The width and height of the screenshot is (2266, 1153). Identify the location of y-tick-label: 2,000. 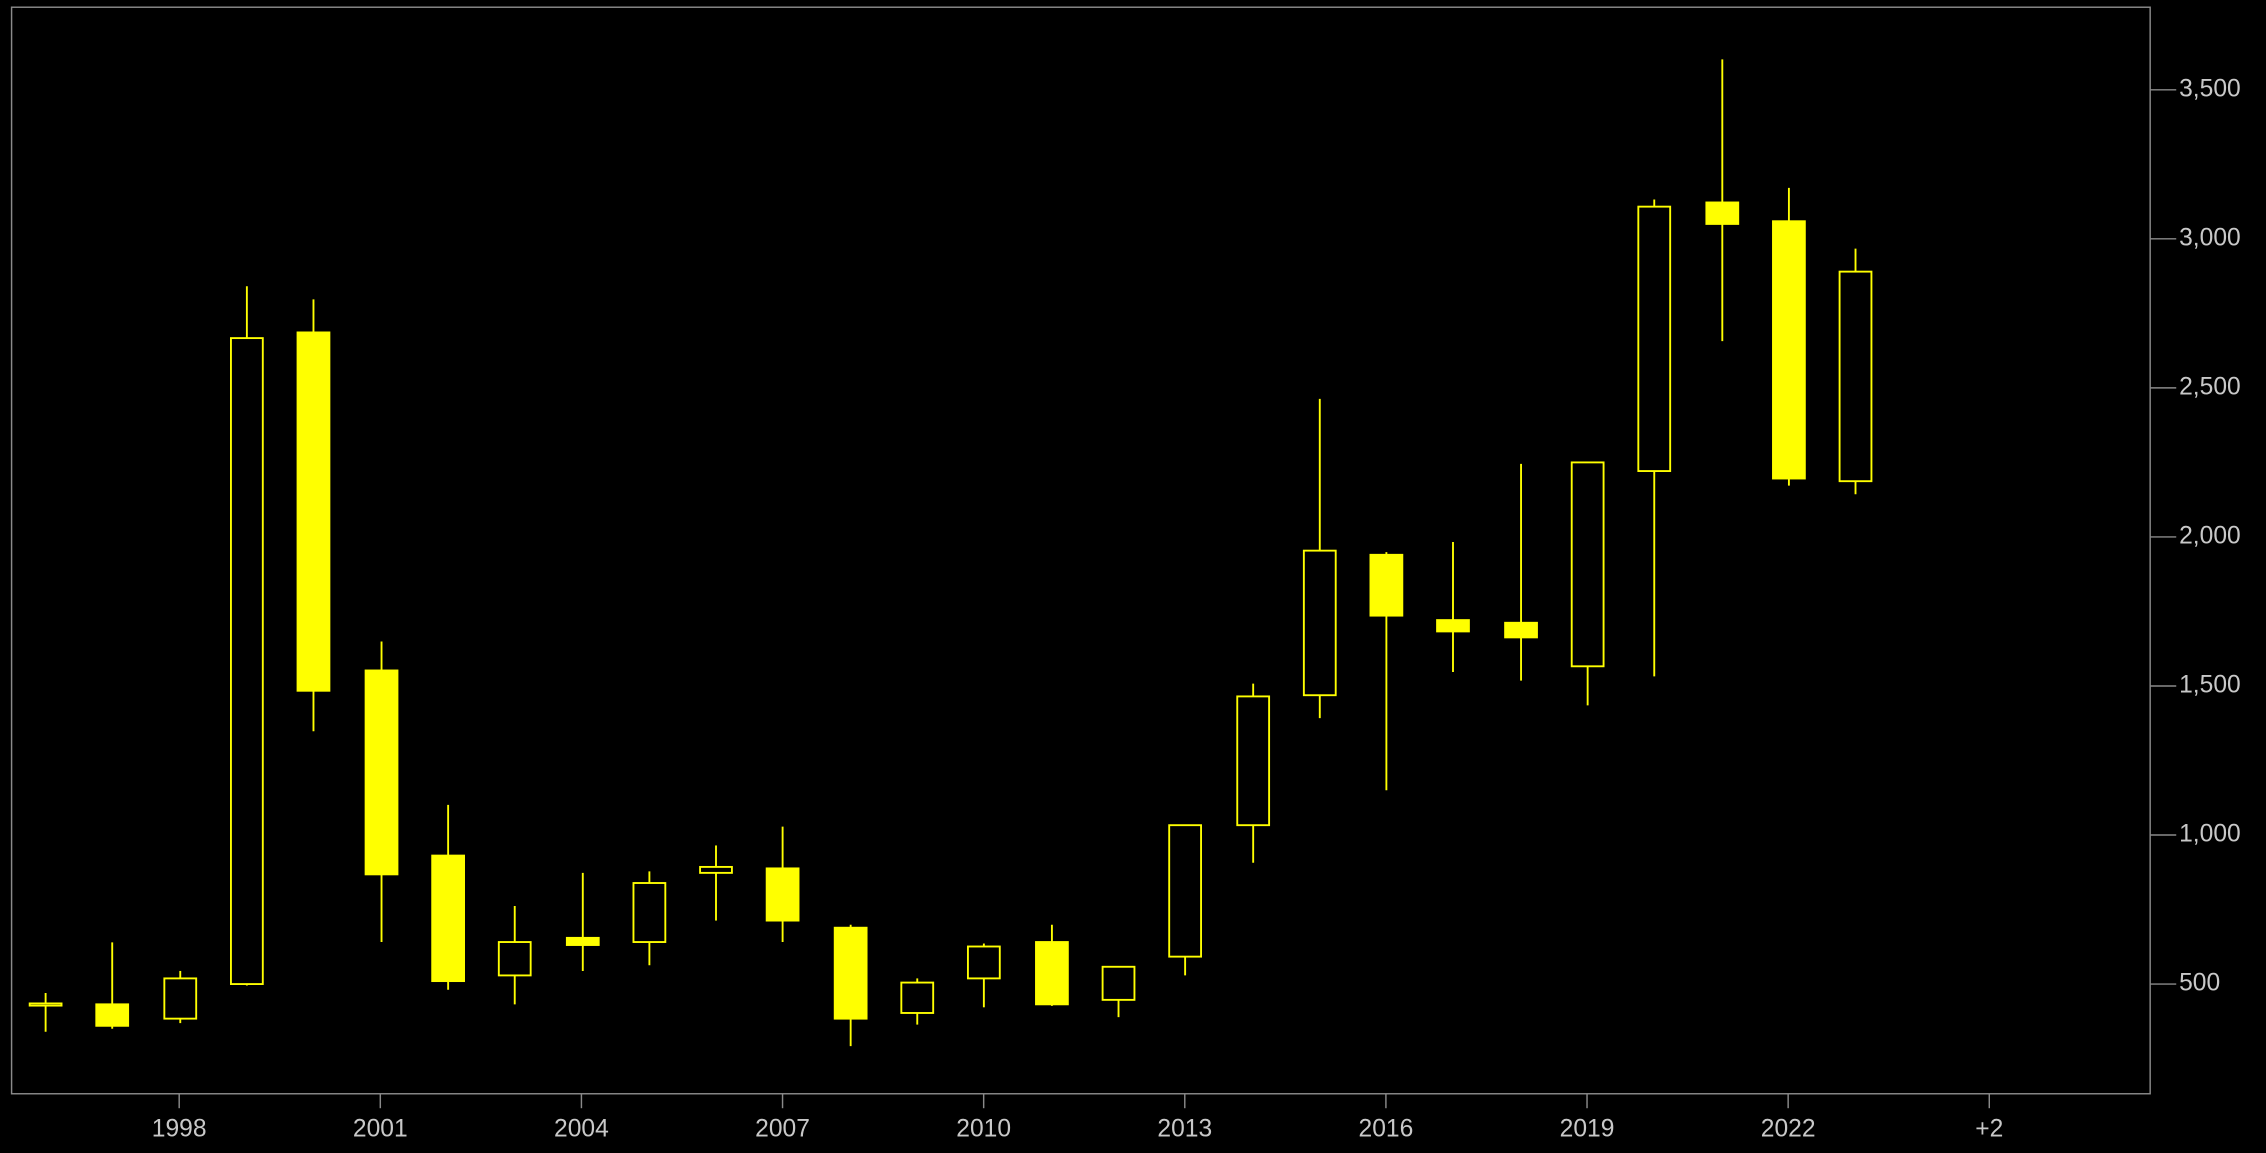
(2210, 535).